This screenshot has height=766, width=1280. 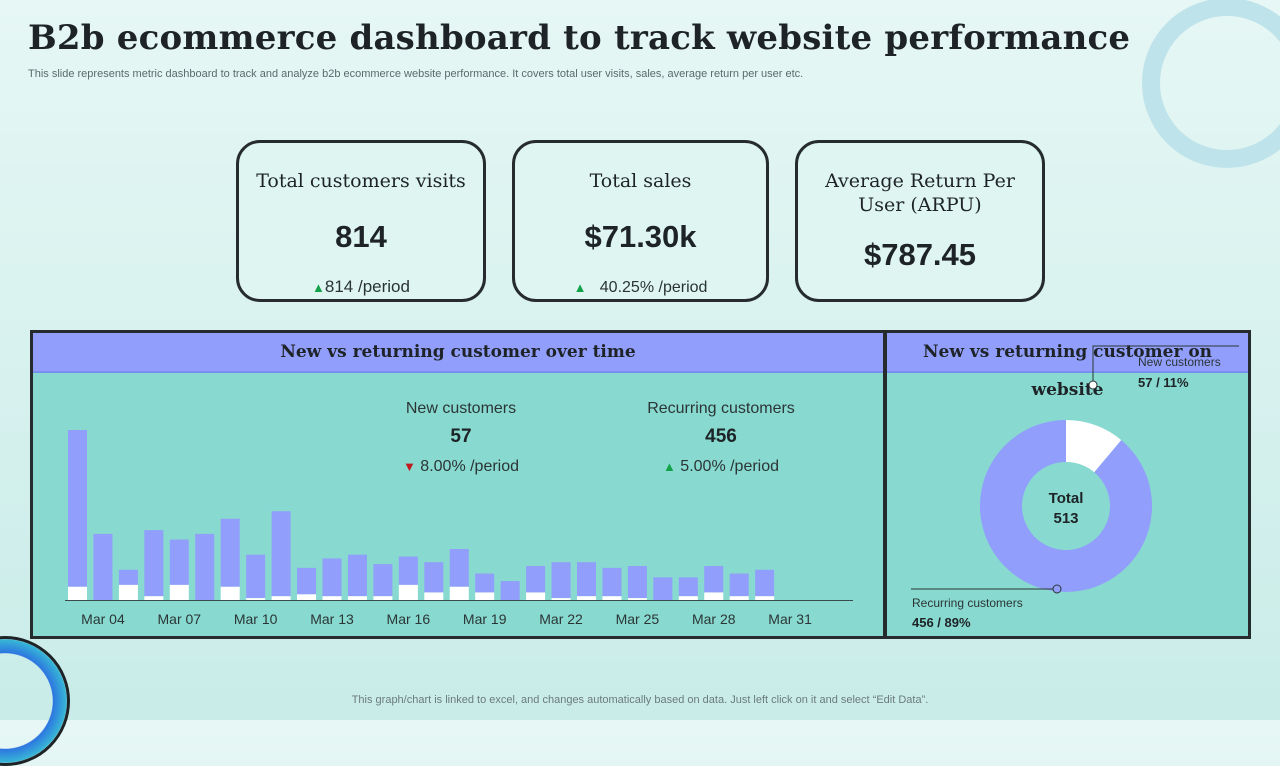 What do you see at coordinates (1093, 385) in the screenshot?
I see `new-leader-marker` at bounding box center [1093, 385].